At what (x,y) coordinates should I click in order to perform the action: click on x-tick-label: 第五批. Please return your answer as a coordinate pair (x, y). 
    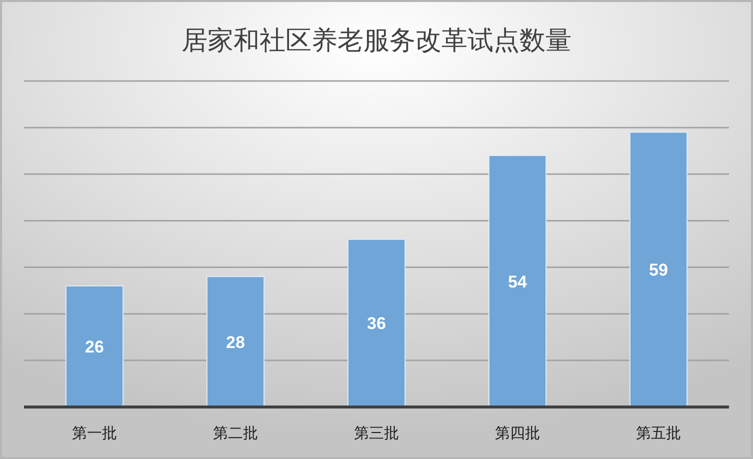
    Looking at the image, I should click on (658, 433).